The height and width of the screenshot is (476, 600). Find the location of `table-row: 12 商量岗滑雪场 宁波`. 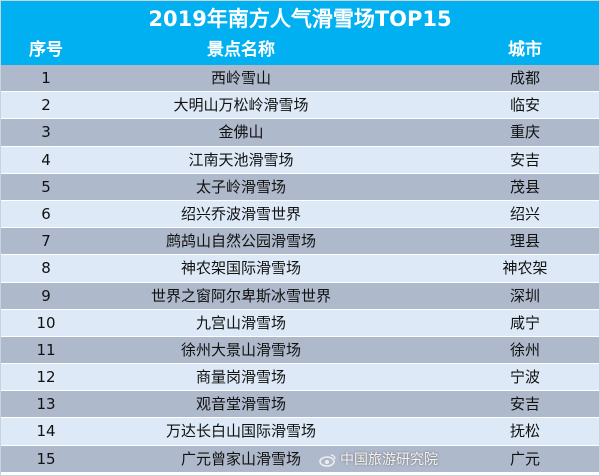

table-row: 12 商量岗滑雪场 宁波 is located at coordinates (300, 378).